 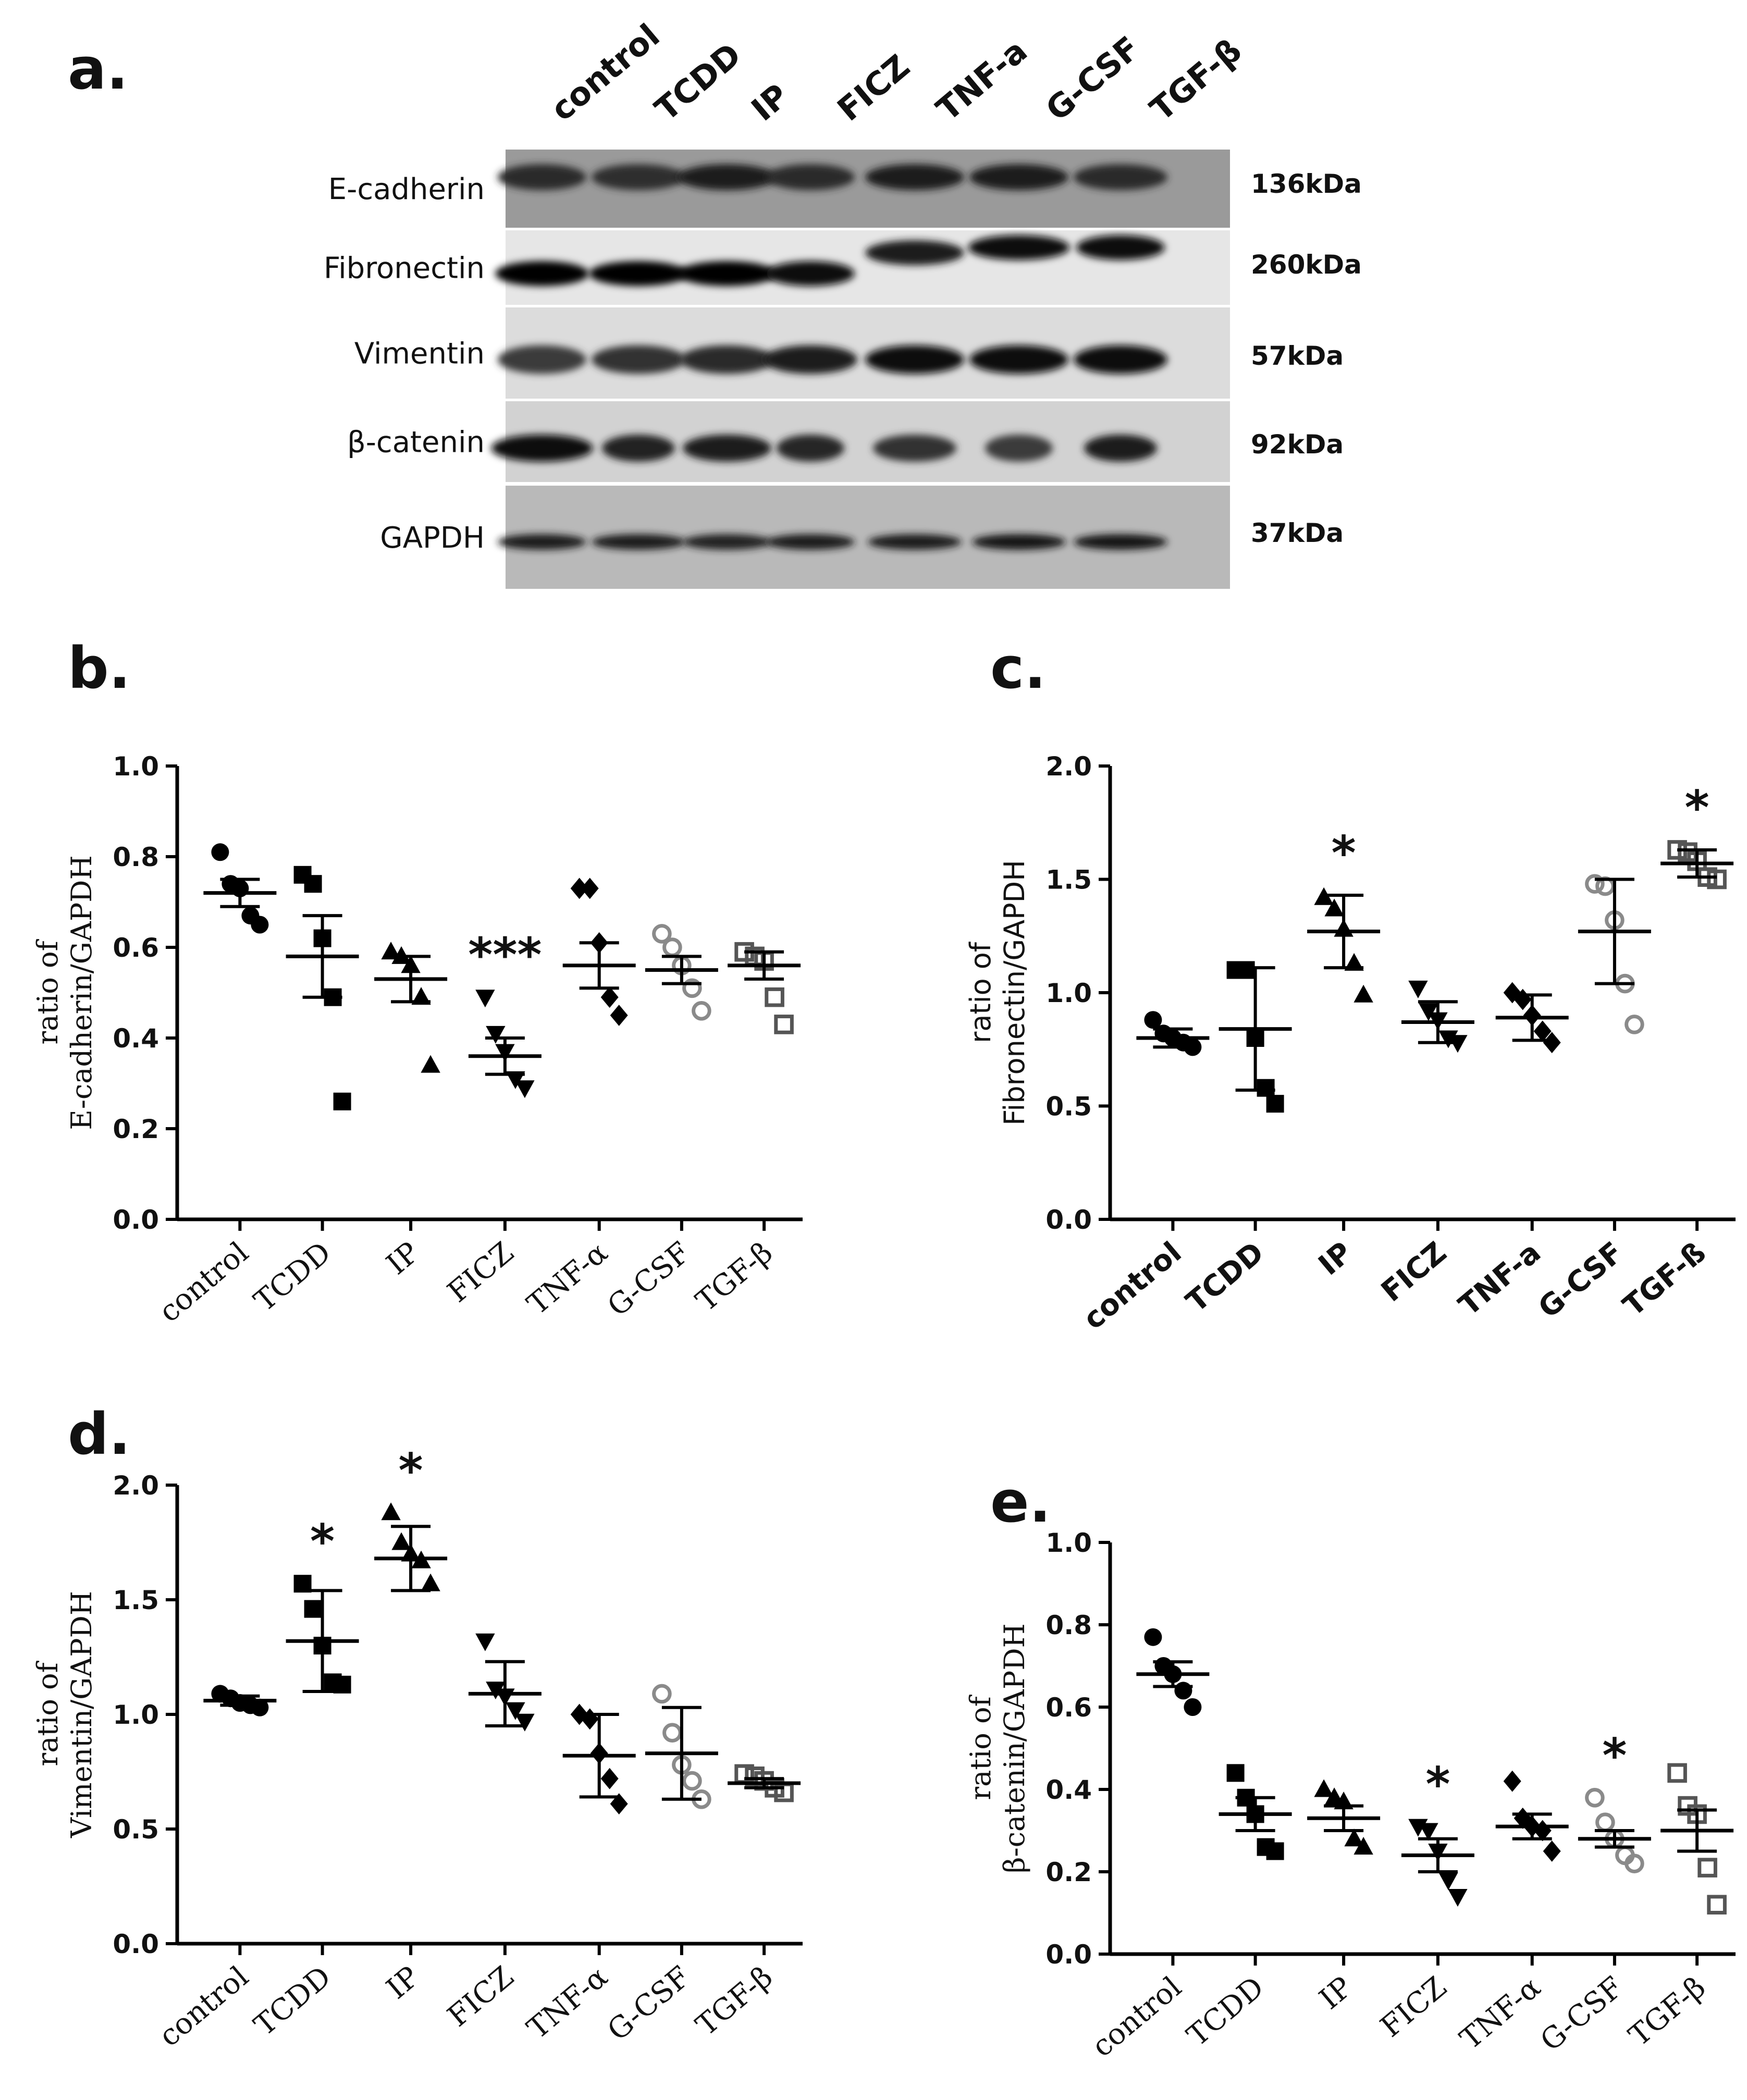 I want to click on category-label: TGF-β, so click(x=734, y=2001).